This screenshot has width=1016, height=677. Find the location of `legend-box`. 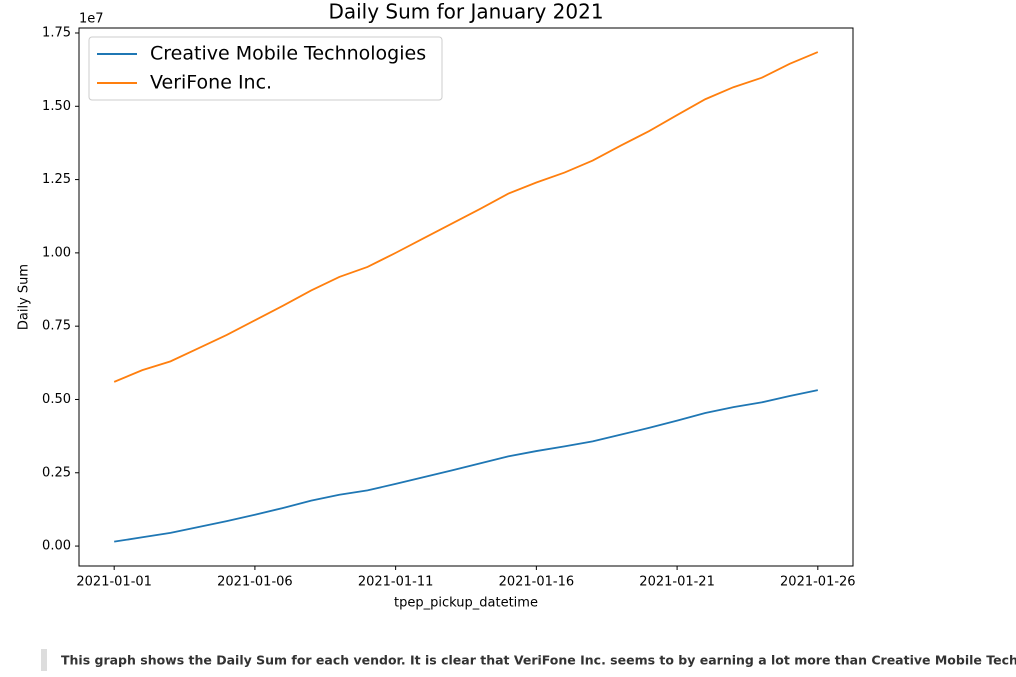

legend-box is located at coordinates (265, 68).